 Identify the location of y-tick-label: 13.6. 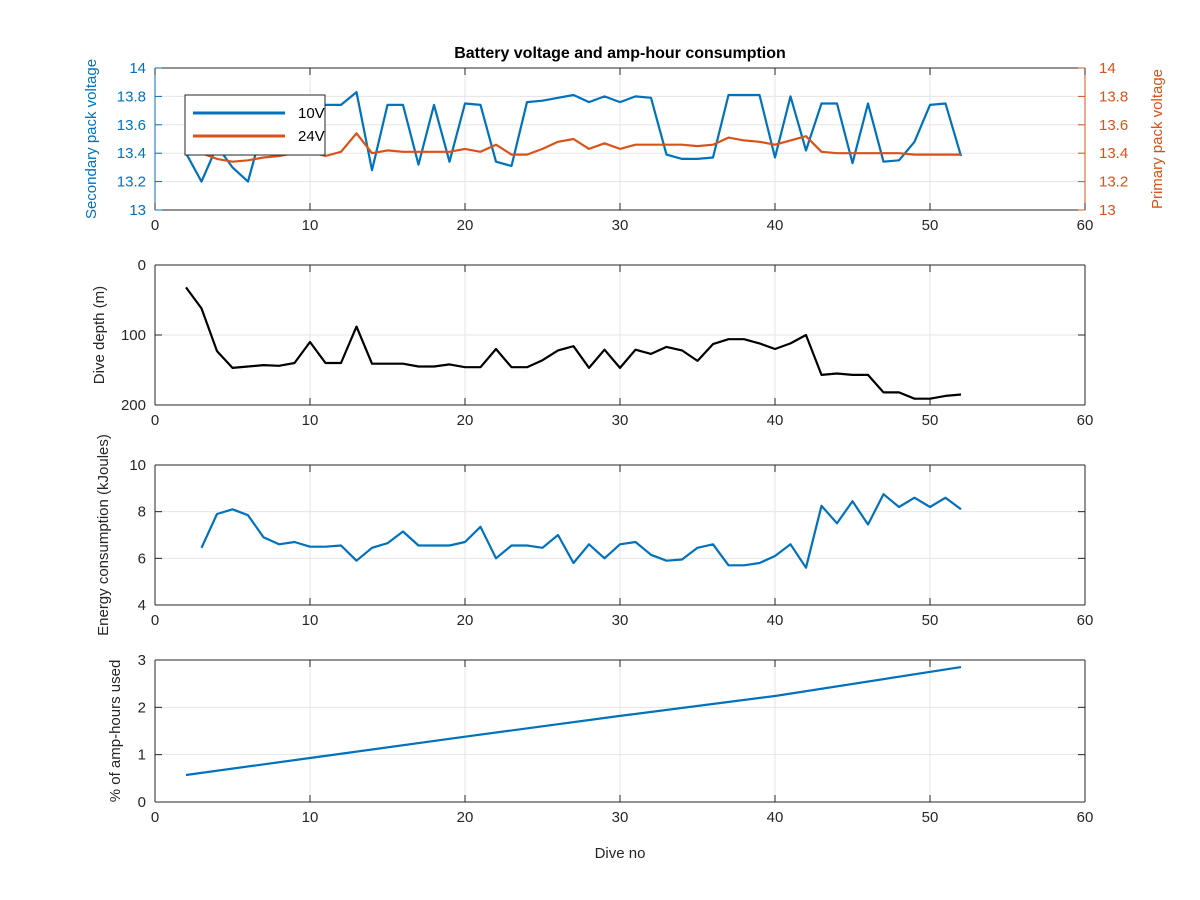
(131, 125).